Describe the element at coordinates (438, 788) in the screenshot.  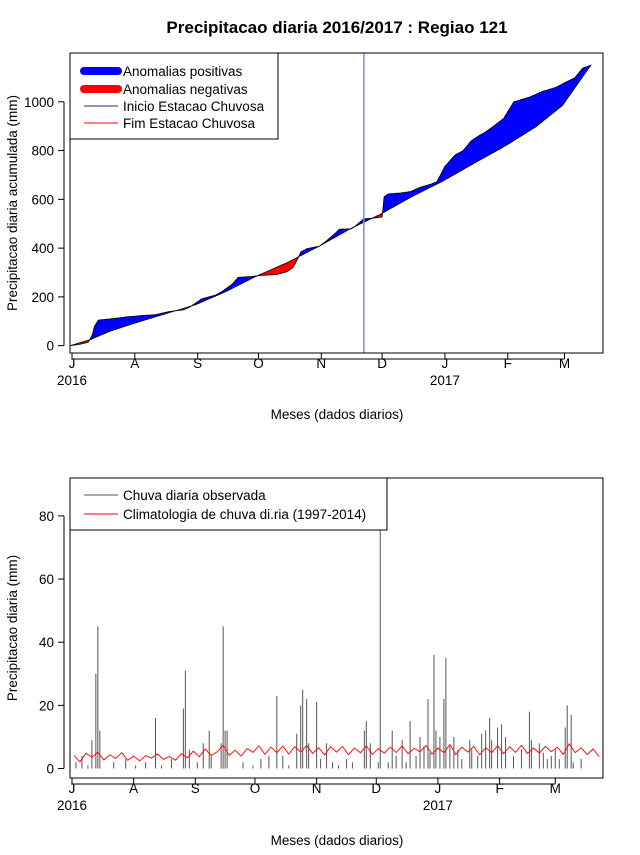
I see `bottom-x-tick-label-6: J` at that location.